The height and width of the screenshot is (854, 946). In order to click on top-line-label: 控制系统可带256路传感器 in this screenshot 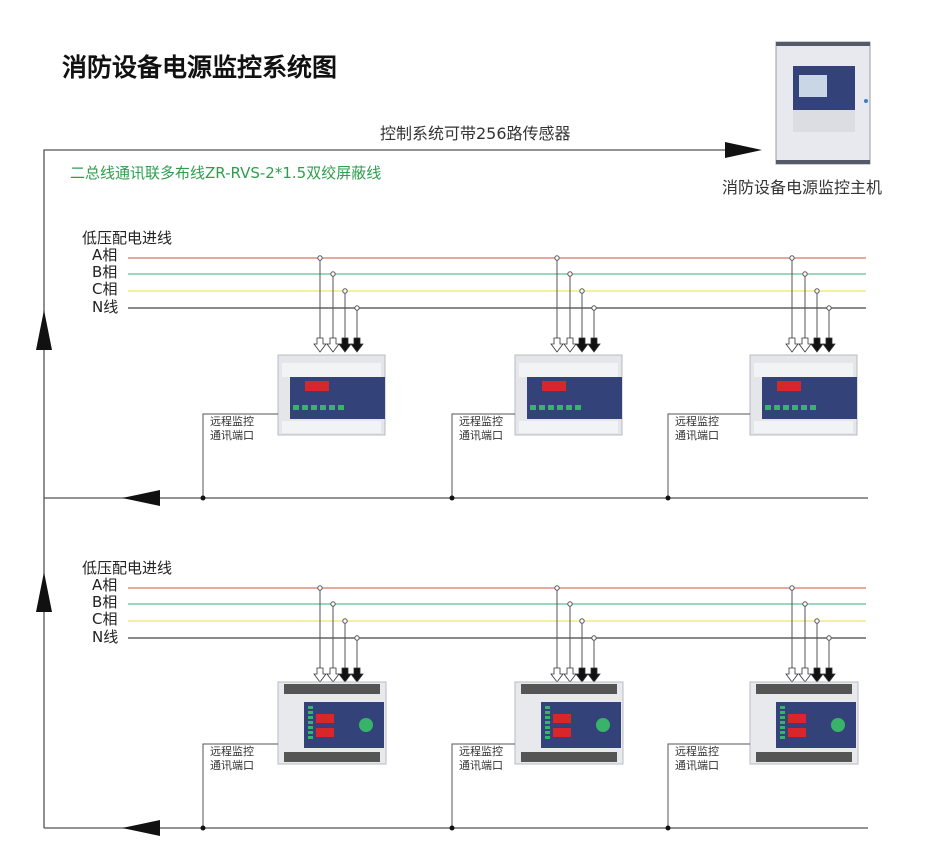, I will do `click(475, 133)`.